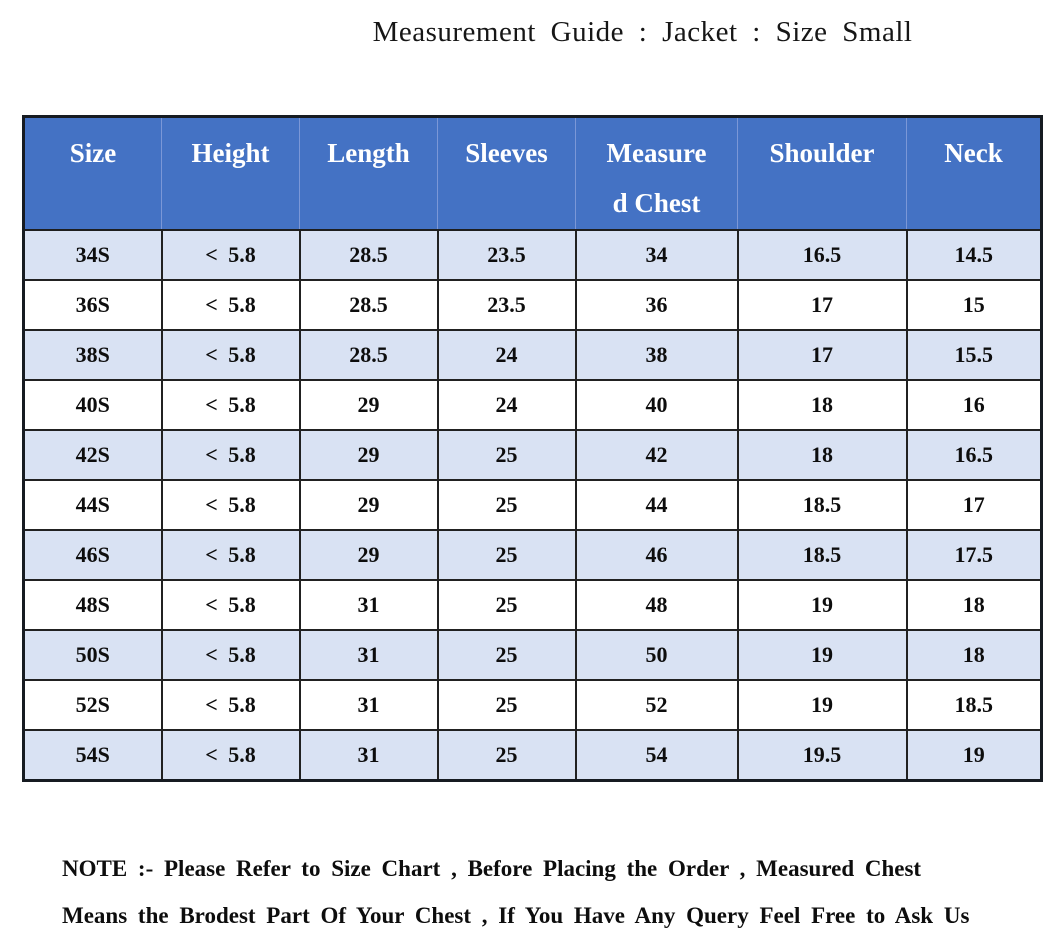 This screenshot has width=1055, height=936. I want to click on table-cell: 15, so click(974, 305).